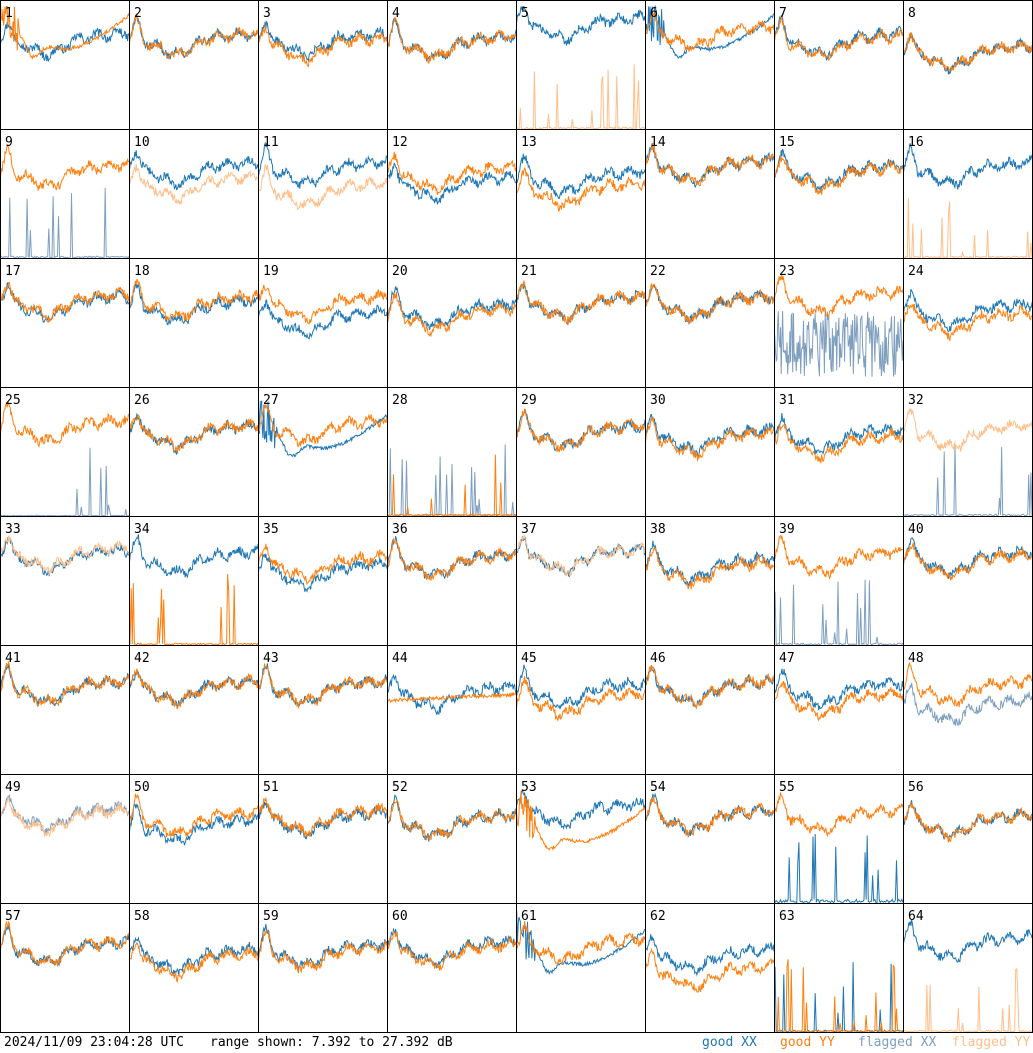  I want to click on panel-20: 20, so click(452, 323).